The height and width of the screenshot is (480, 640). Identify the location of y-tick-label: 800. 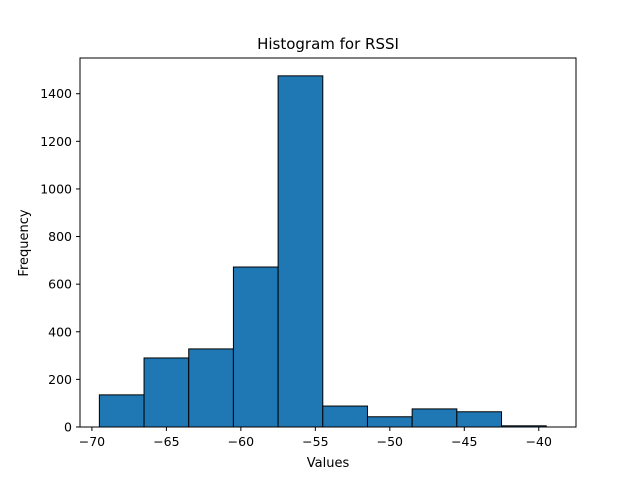
(60, 236).